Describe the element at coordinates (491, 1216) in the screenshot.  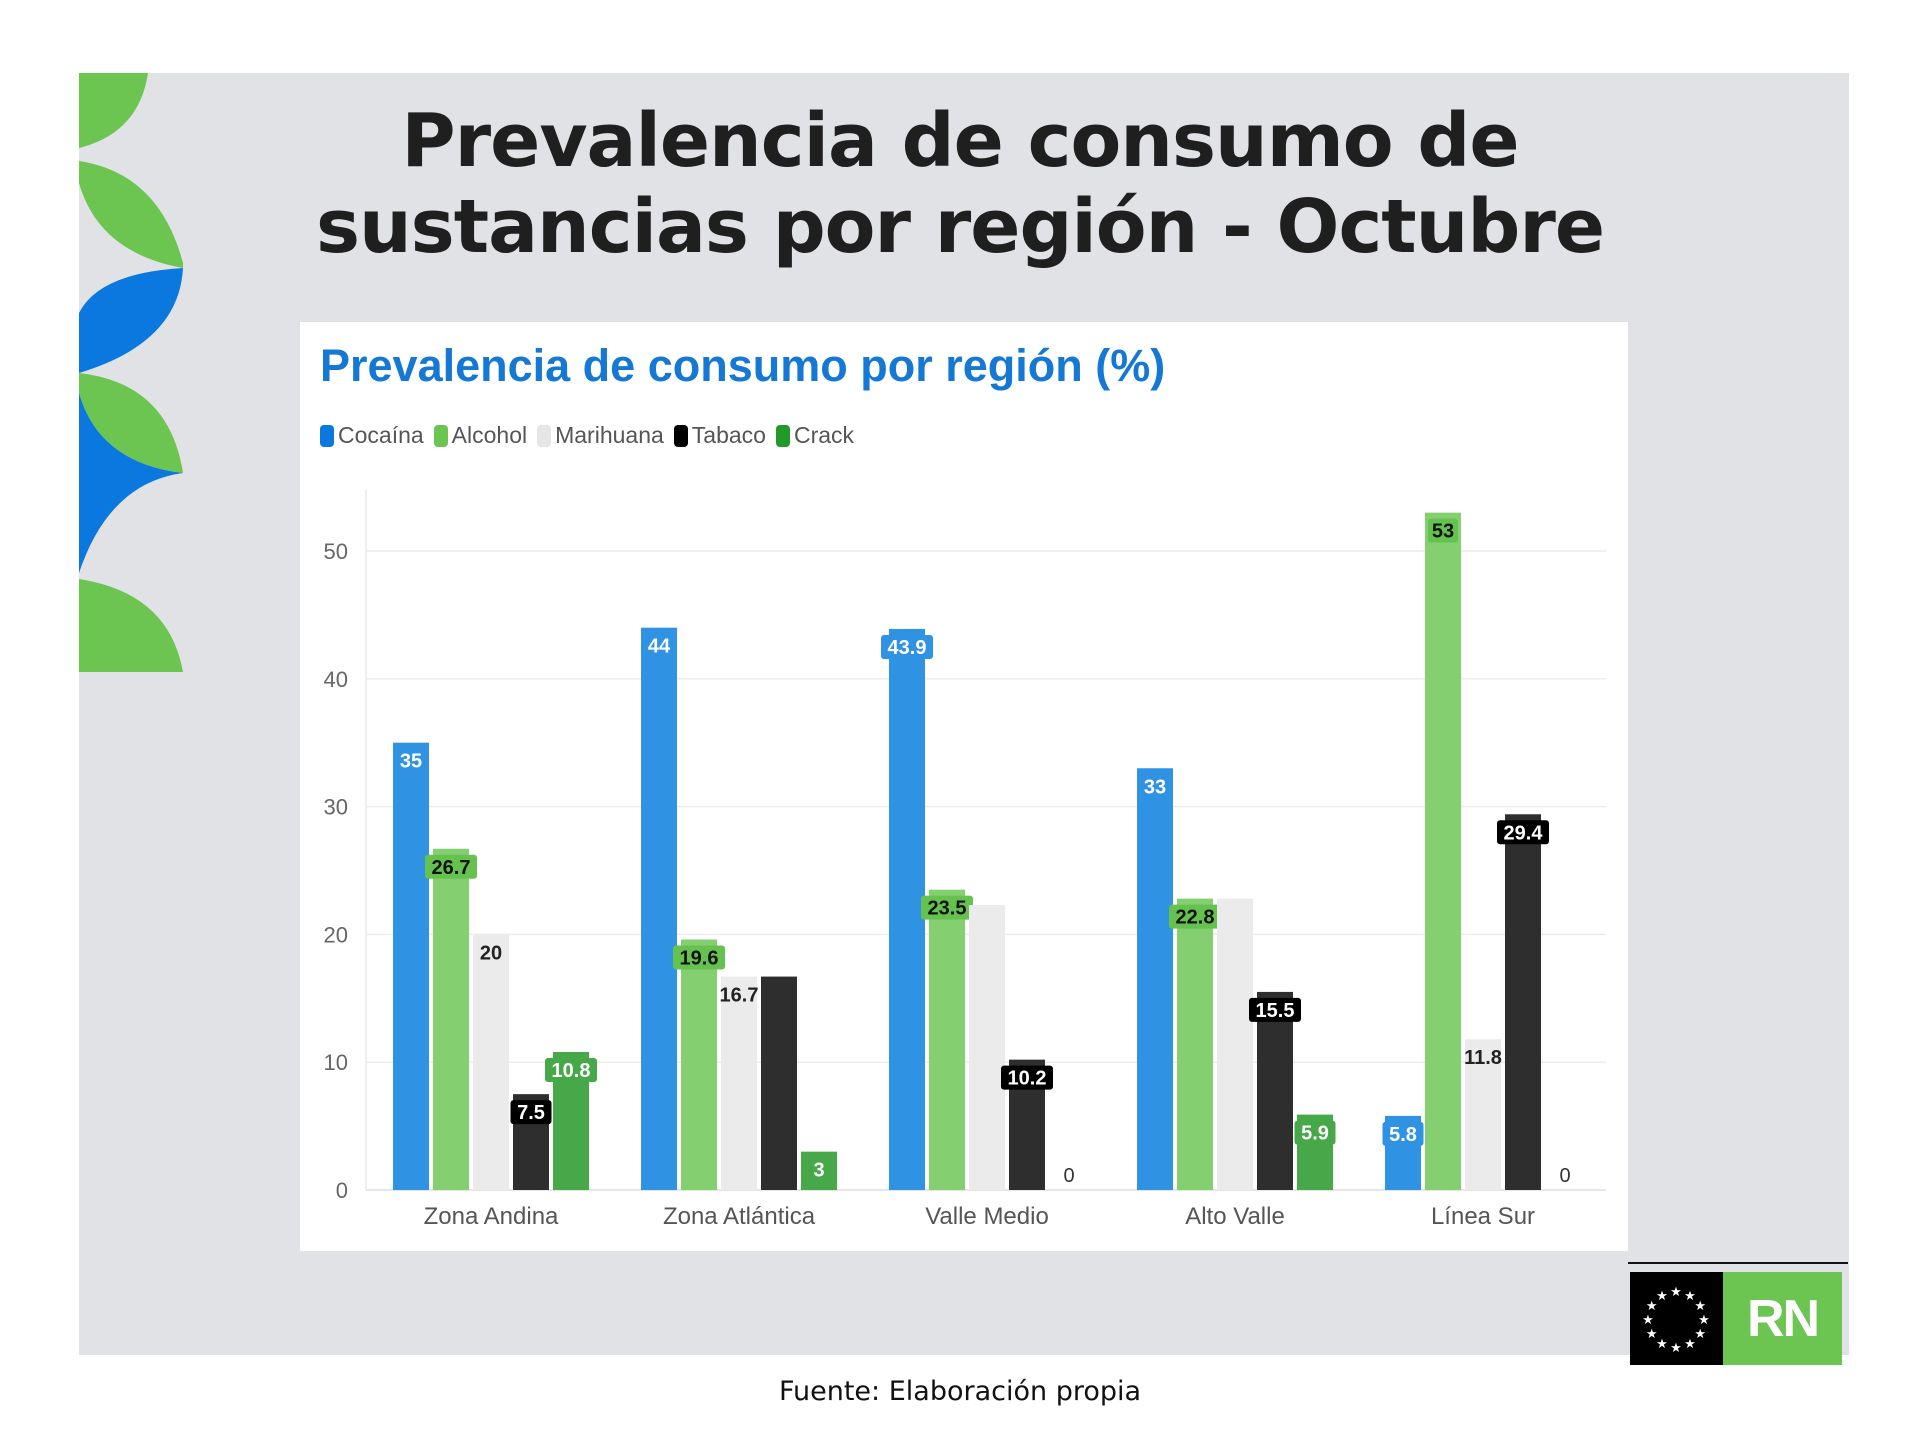
I see `x-tick-label: Zona Andina` at that location.